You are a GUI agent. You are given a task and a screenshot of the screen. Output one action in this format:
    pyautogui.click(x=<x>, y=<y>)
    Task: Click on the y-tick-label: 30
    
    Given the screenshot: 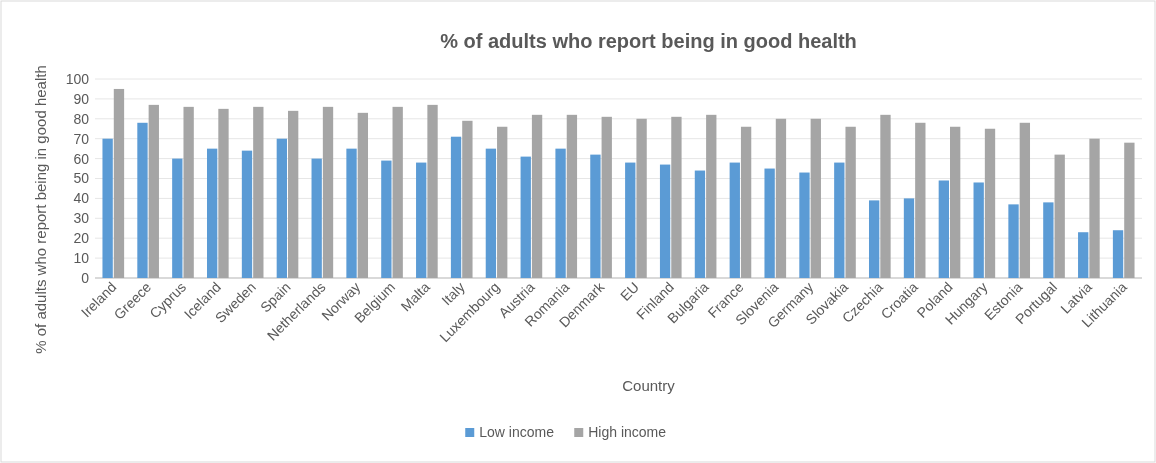 What is the action you would take?
    pyautogui.click(x=81, y=218)
    